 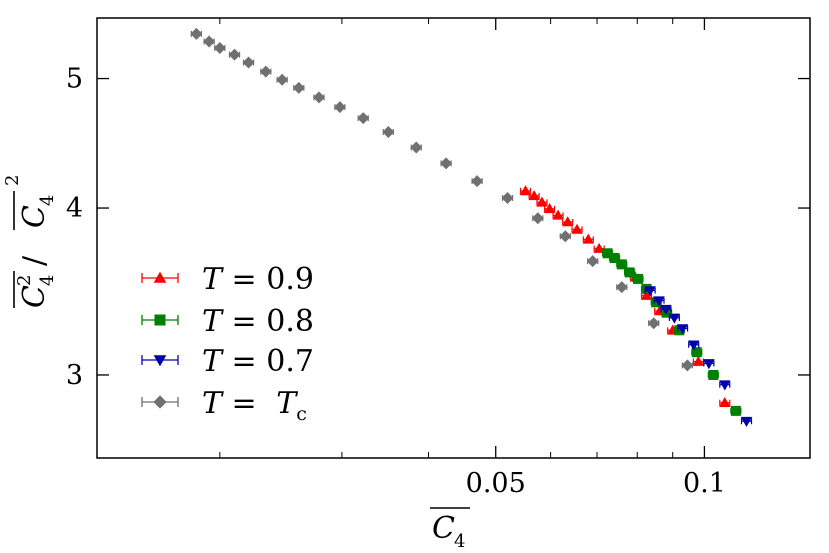 I want to click on y-label-sub-4b: 4, so click(x=47, y=200).